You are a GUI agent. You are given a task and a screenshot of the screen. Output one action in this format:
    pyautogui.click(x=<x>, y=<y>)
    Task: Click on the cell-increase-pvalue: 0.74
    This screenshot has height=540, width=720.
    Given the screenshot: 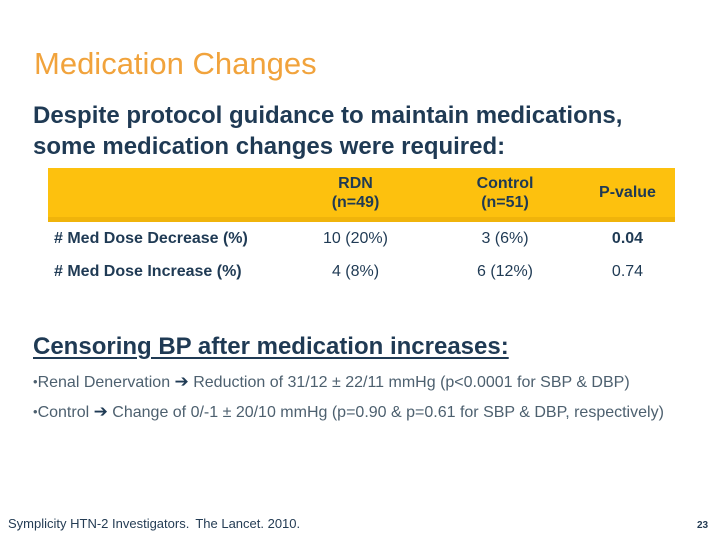 What is the action you would take?
    pyautogui.click(x=627, y=271)
    